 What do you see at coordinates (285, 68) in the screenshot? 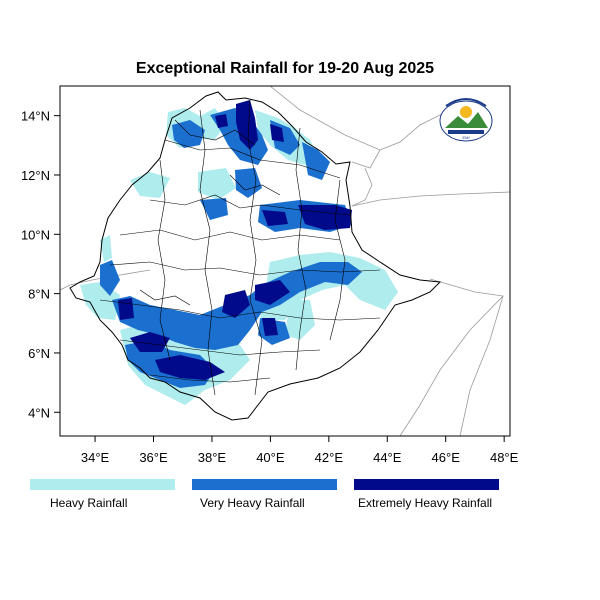
I see `map-title: Exceptional Rainfall for 19-20 Aug 2025` at bounding box center [285, 68].